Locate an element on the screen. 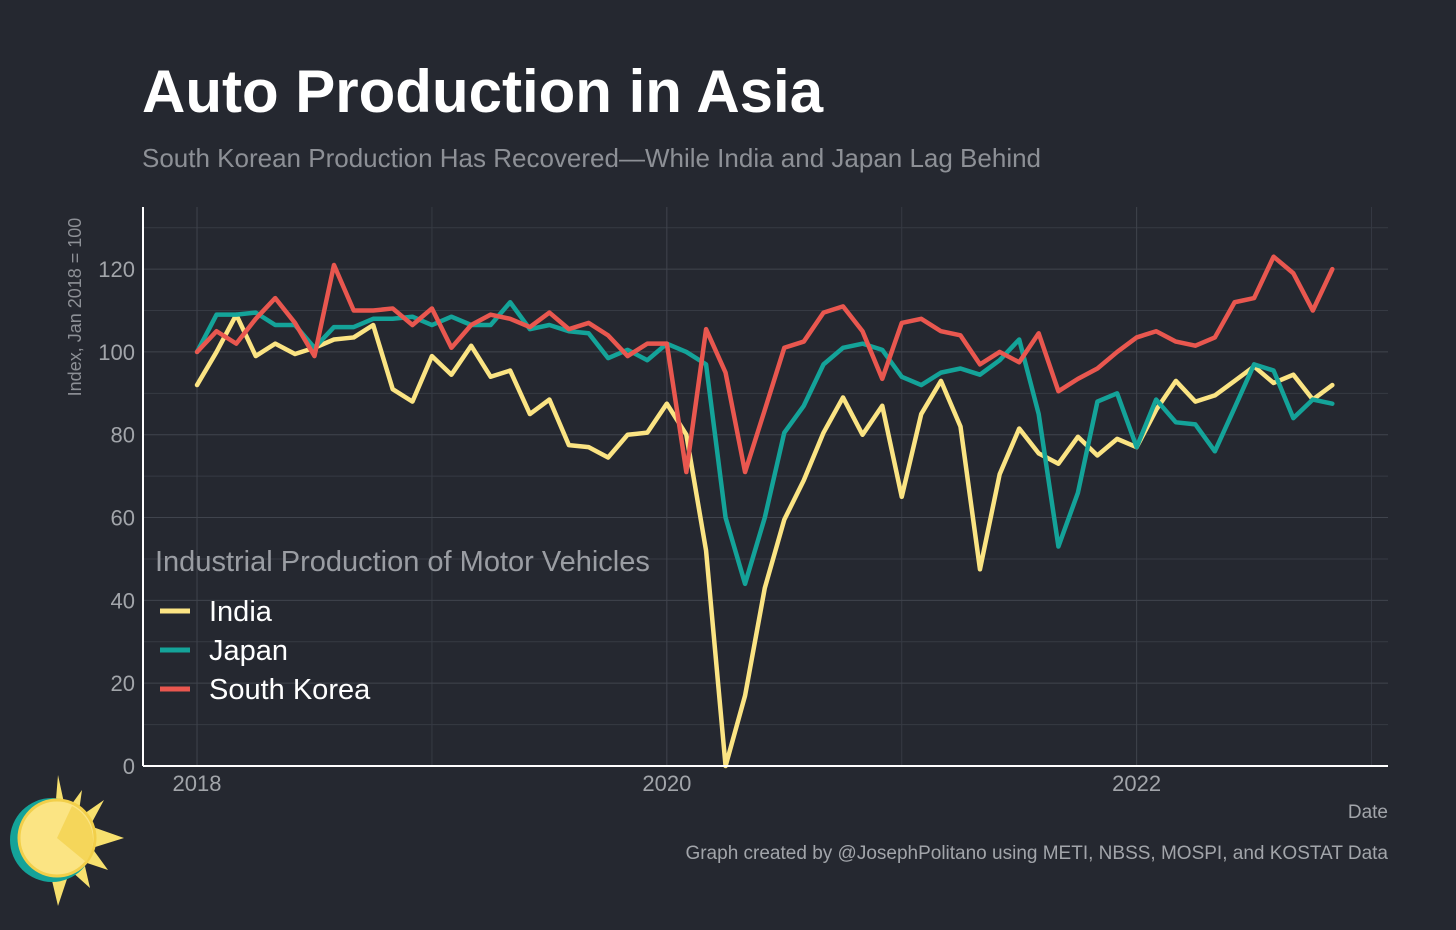 Image resolution: width=1456 pixels, height=930 pixels. legend-label: Japan is located at coordinates (248, 651).